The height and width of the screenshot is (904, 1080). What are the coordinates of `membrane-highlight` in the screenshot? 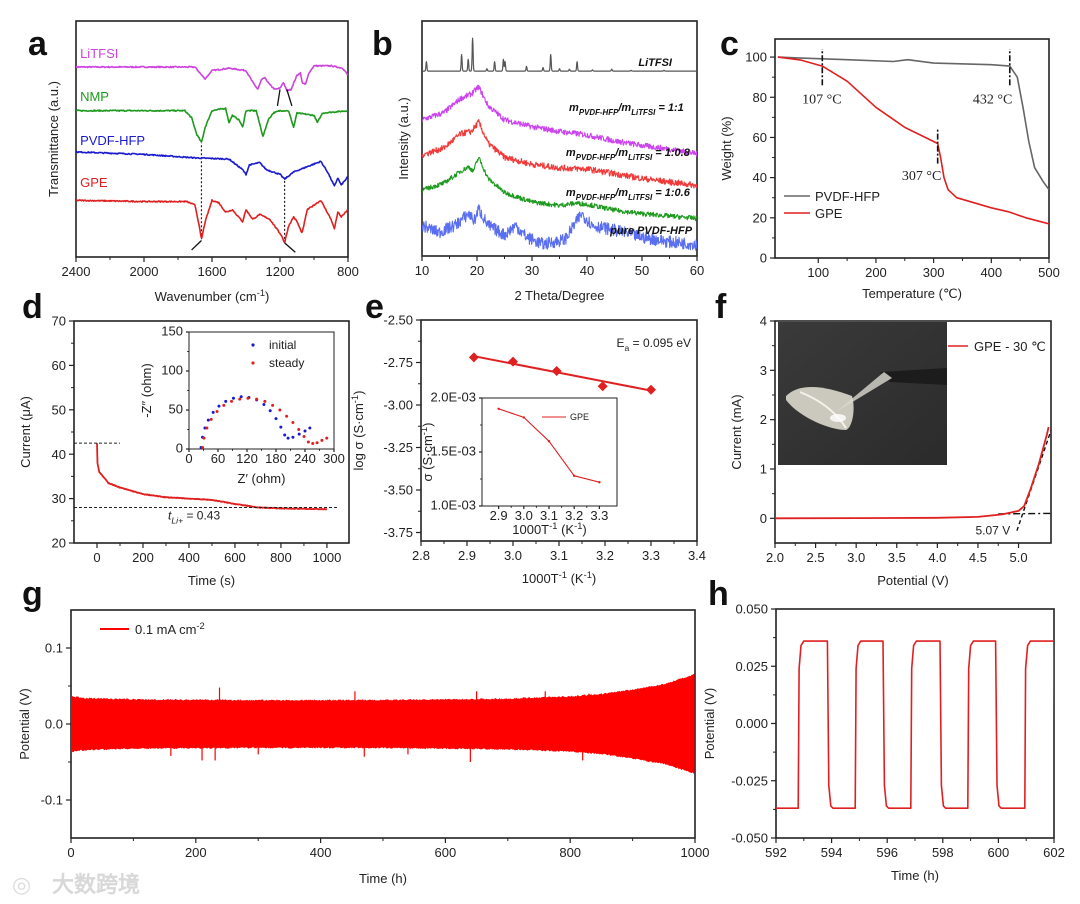 It's located at (838, 418).